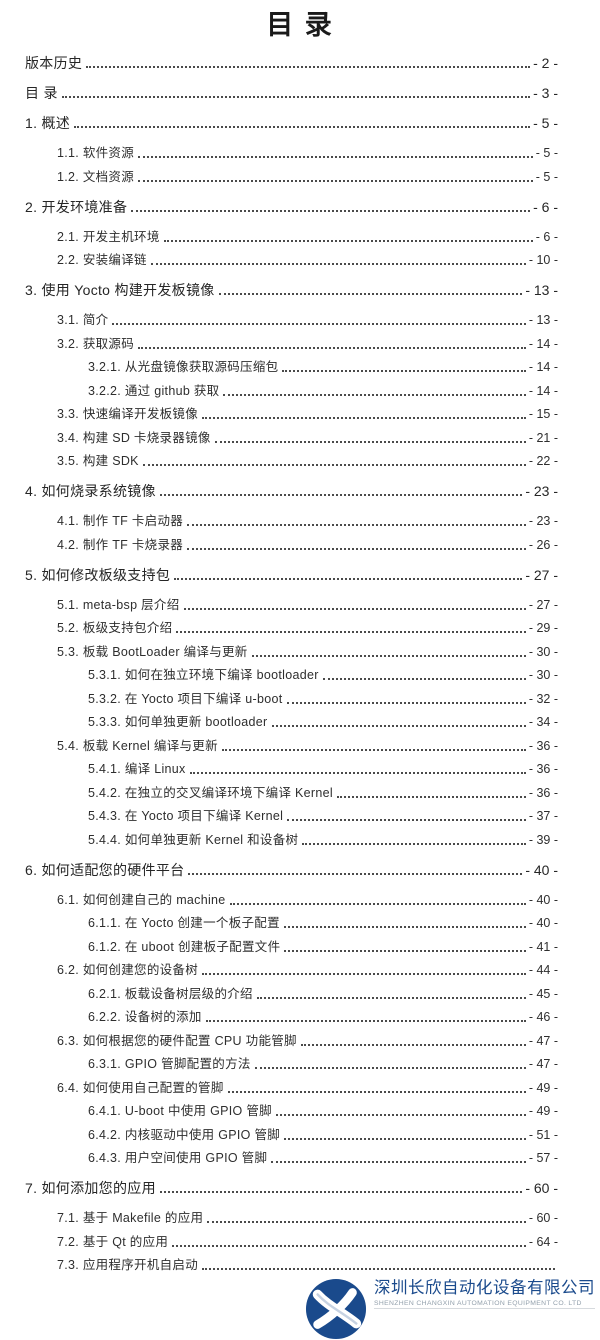 This screenshot has height=1340, width=600. Describe the element at coordinates (300, 258) in the screenshot. I see `toc-entry: 2.2. 安装编译链 - 10 -` at that location.